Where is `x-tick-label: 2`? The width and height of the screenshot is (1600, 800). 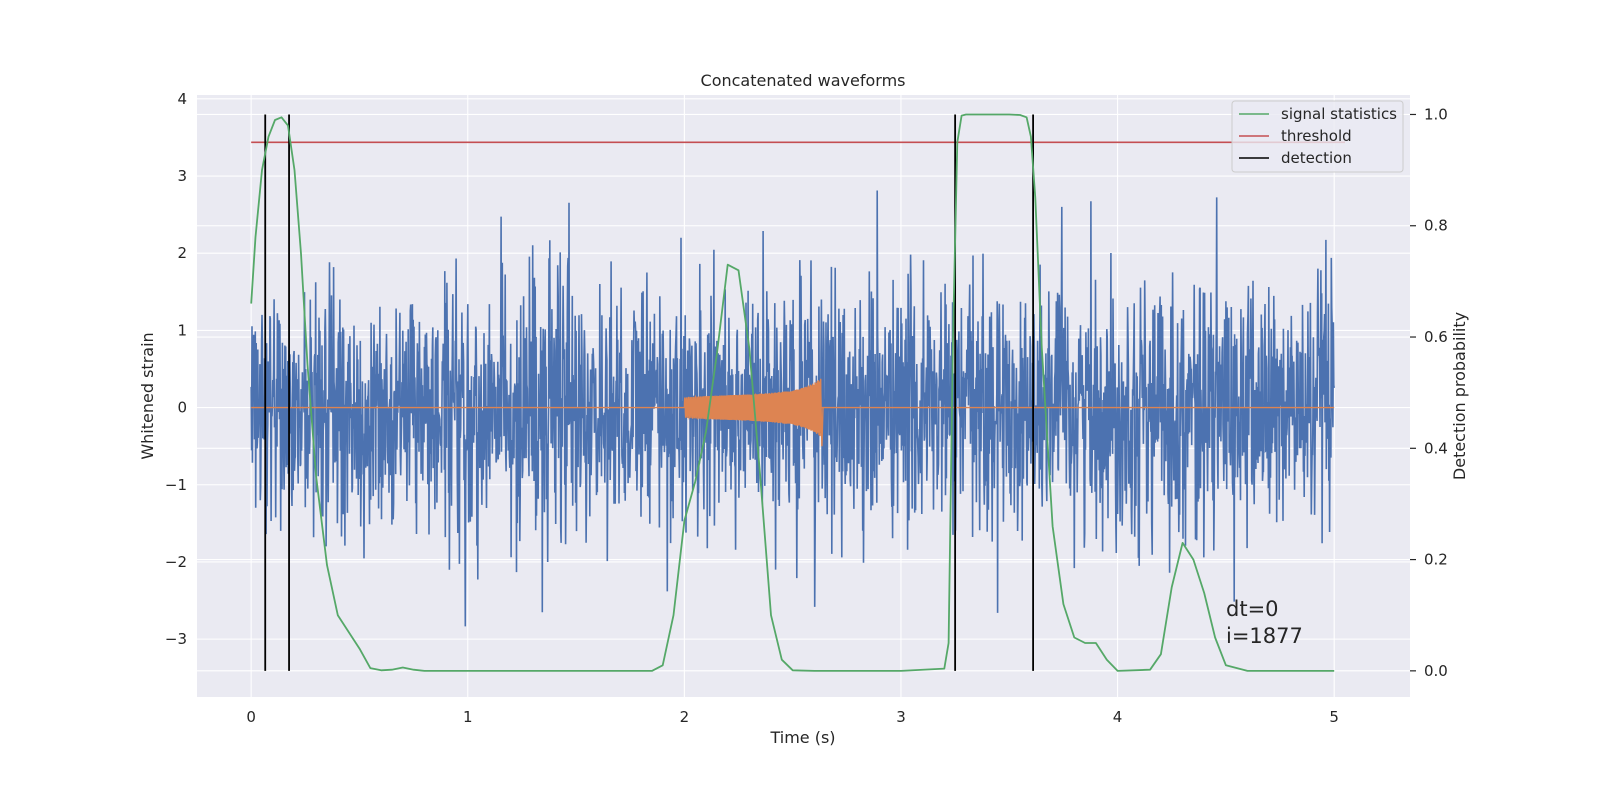 x-tick-label: 2 is located at coordinates (685, 717).